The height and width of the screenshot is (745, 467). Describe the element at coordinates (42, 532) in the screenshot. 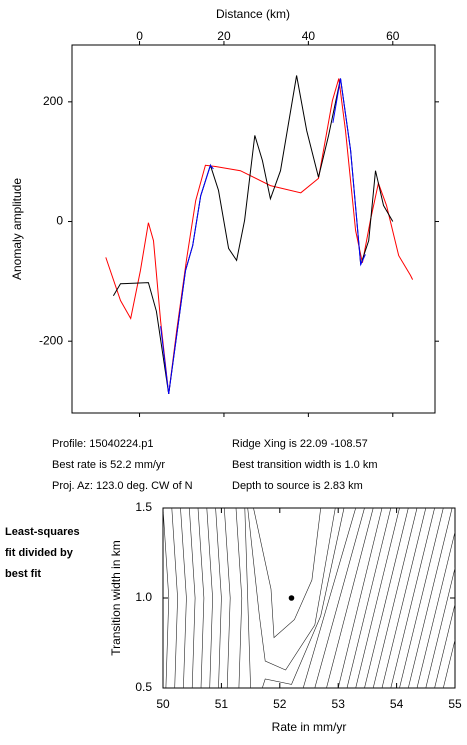

I see `annotation: Least-squares` at that location.